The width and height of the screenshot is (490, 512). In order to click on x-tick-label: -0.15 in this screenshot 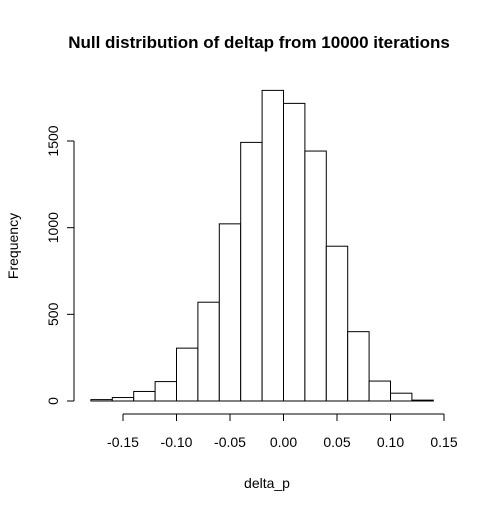, I will do `click(123, 442)`.